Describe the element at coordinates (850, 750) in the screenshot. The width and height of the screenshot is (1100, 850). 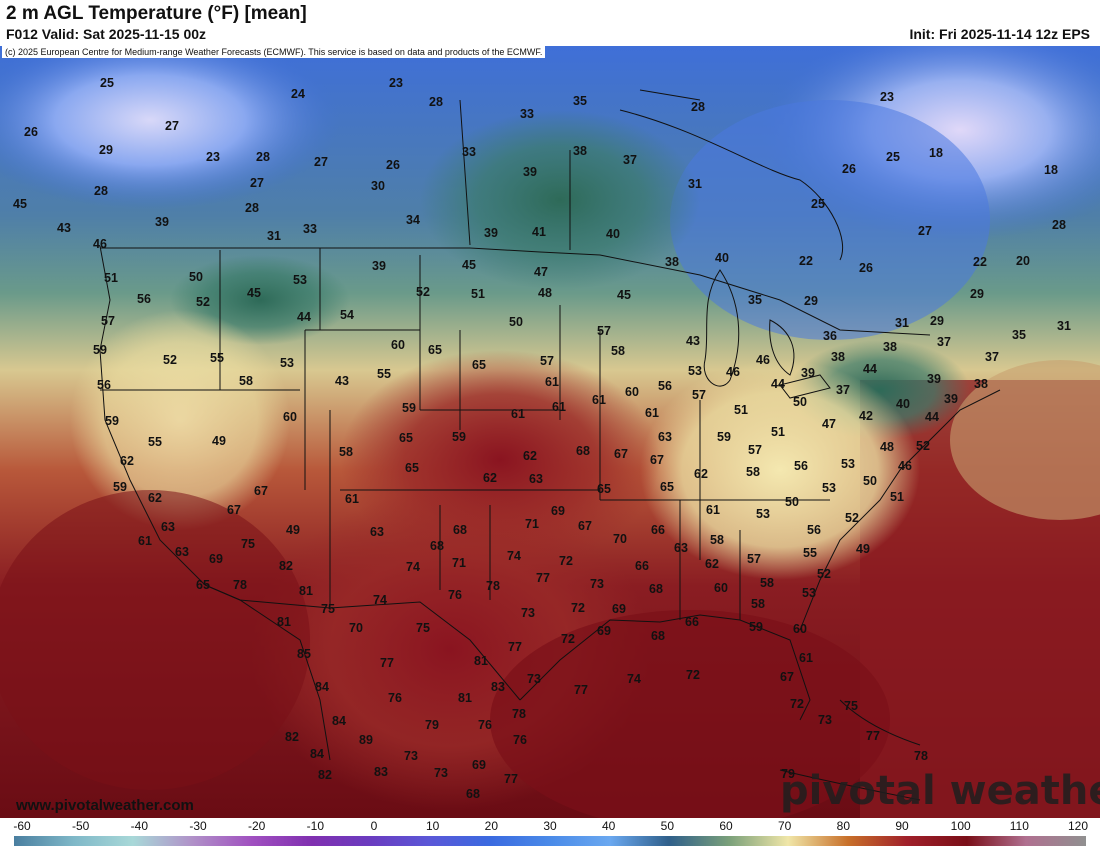
I see `caribbean-islands` at that location.